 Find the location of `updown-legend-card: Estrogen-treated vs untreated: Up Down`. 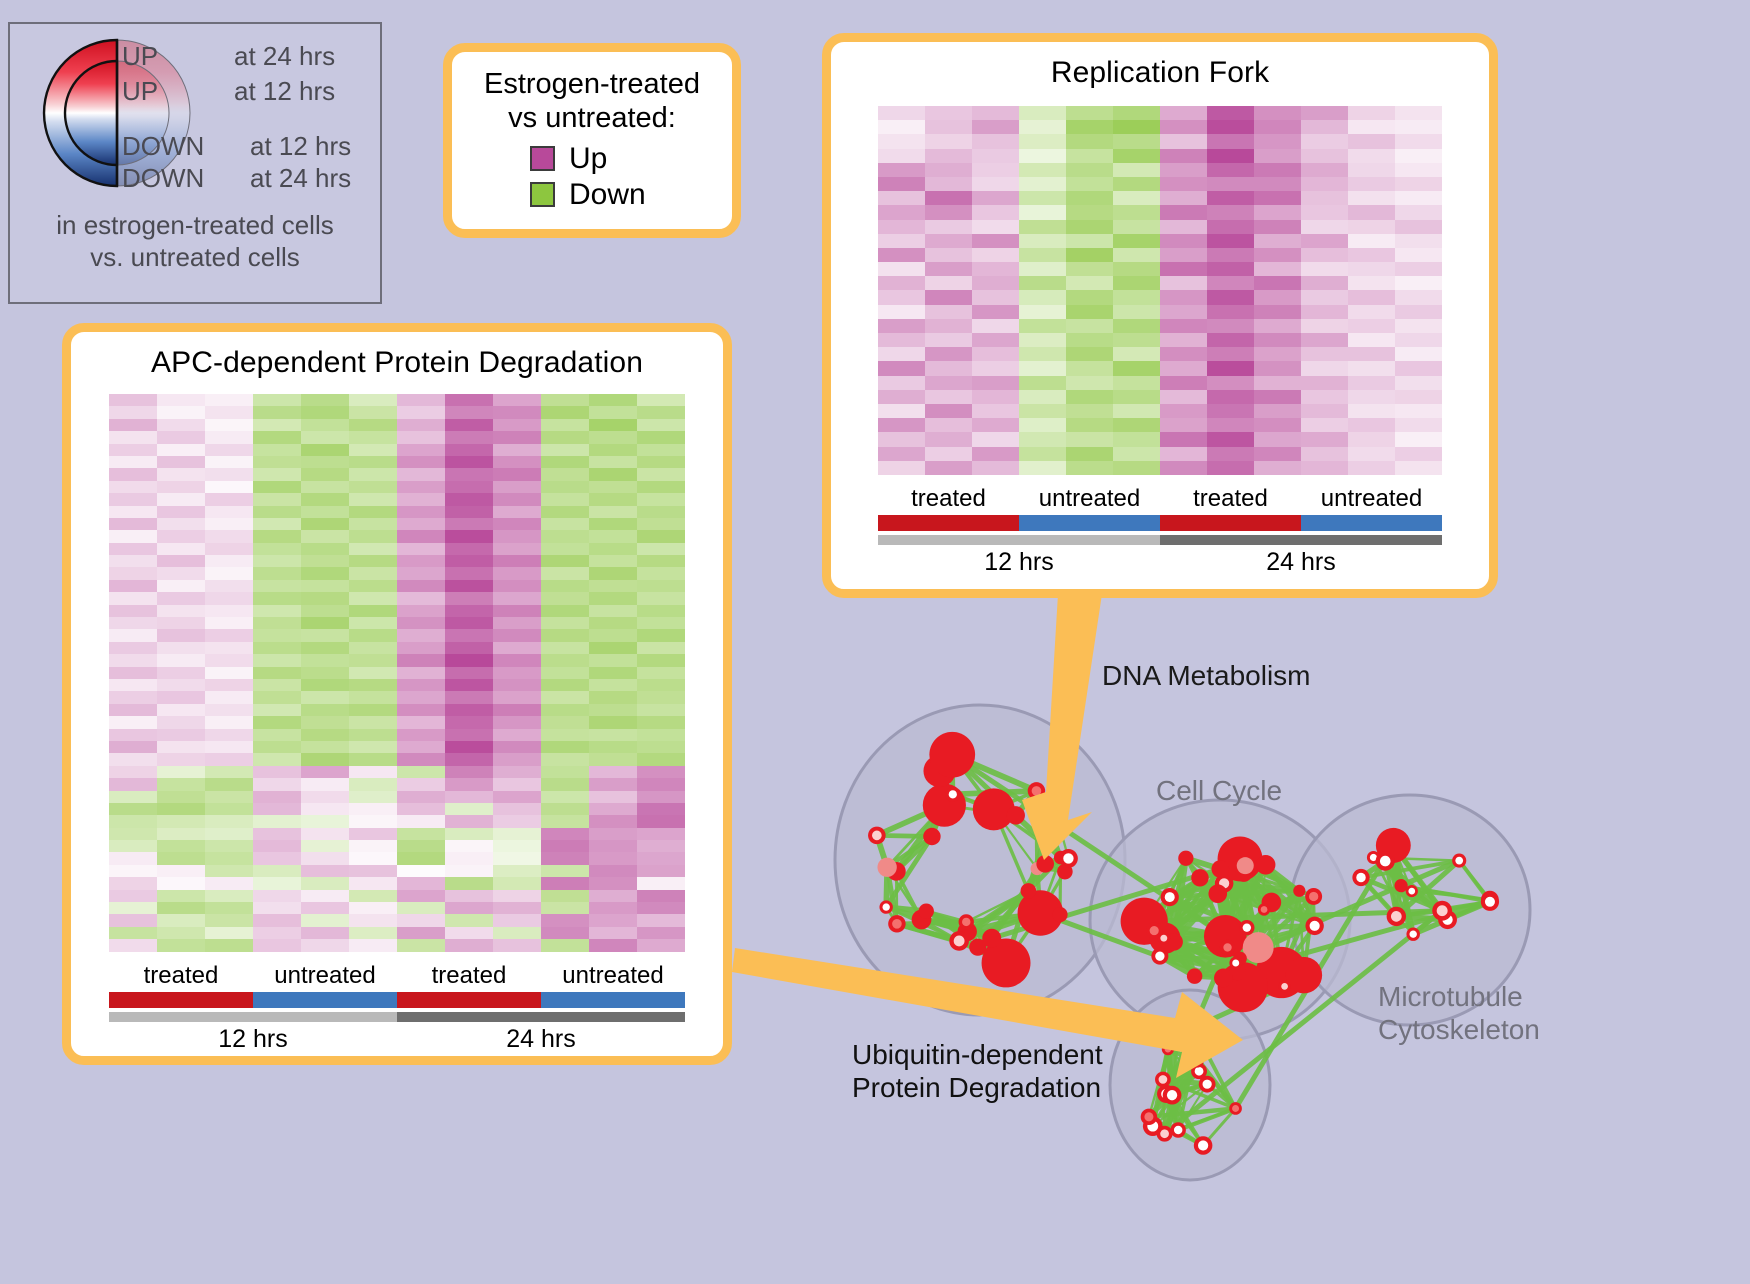

updown-legend-card: Estrogen-treated vs untreated: Up Down is located at coordinates (592, 140).